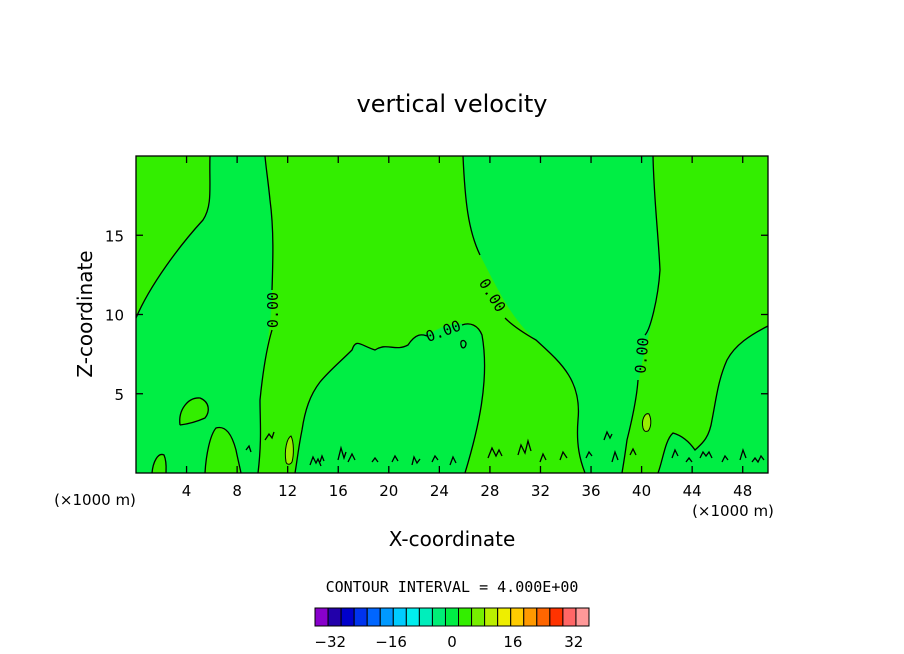 The height and width of the screenshot is (654, 904). I want to click on x-tick-label: 44, so click(692, 491).